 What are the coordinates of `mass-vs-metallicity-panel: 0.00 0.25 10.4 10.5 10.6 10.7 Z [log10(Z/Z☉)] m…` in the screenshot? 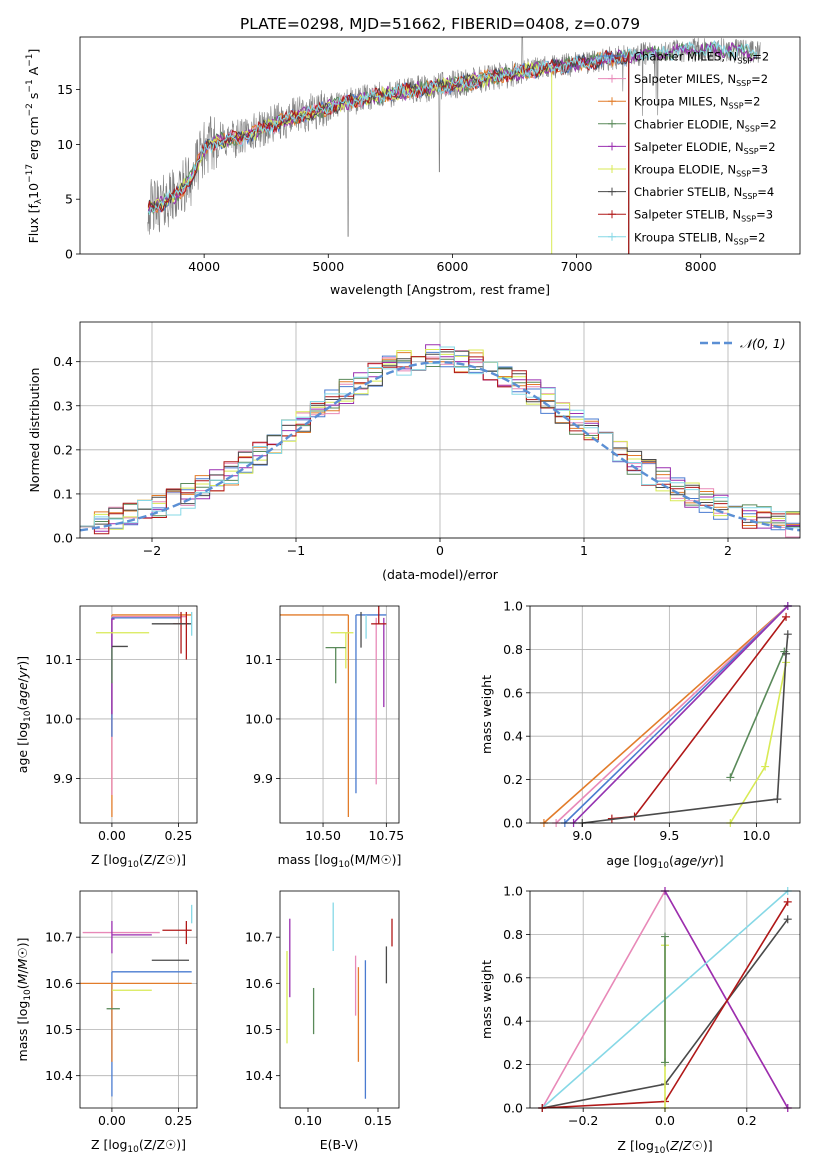 It's located at (106, 1022).